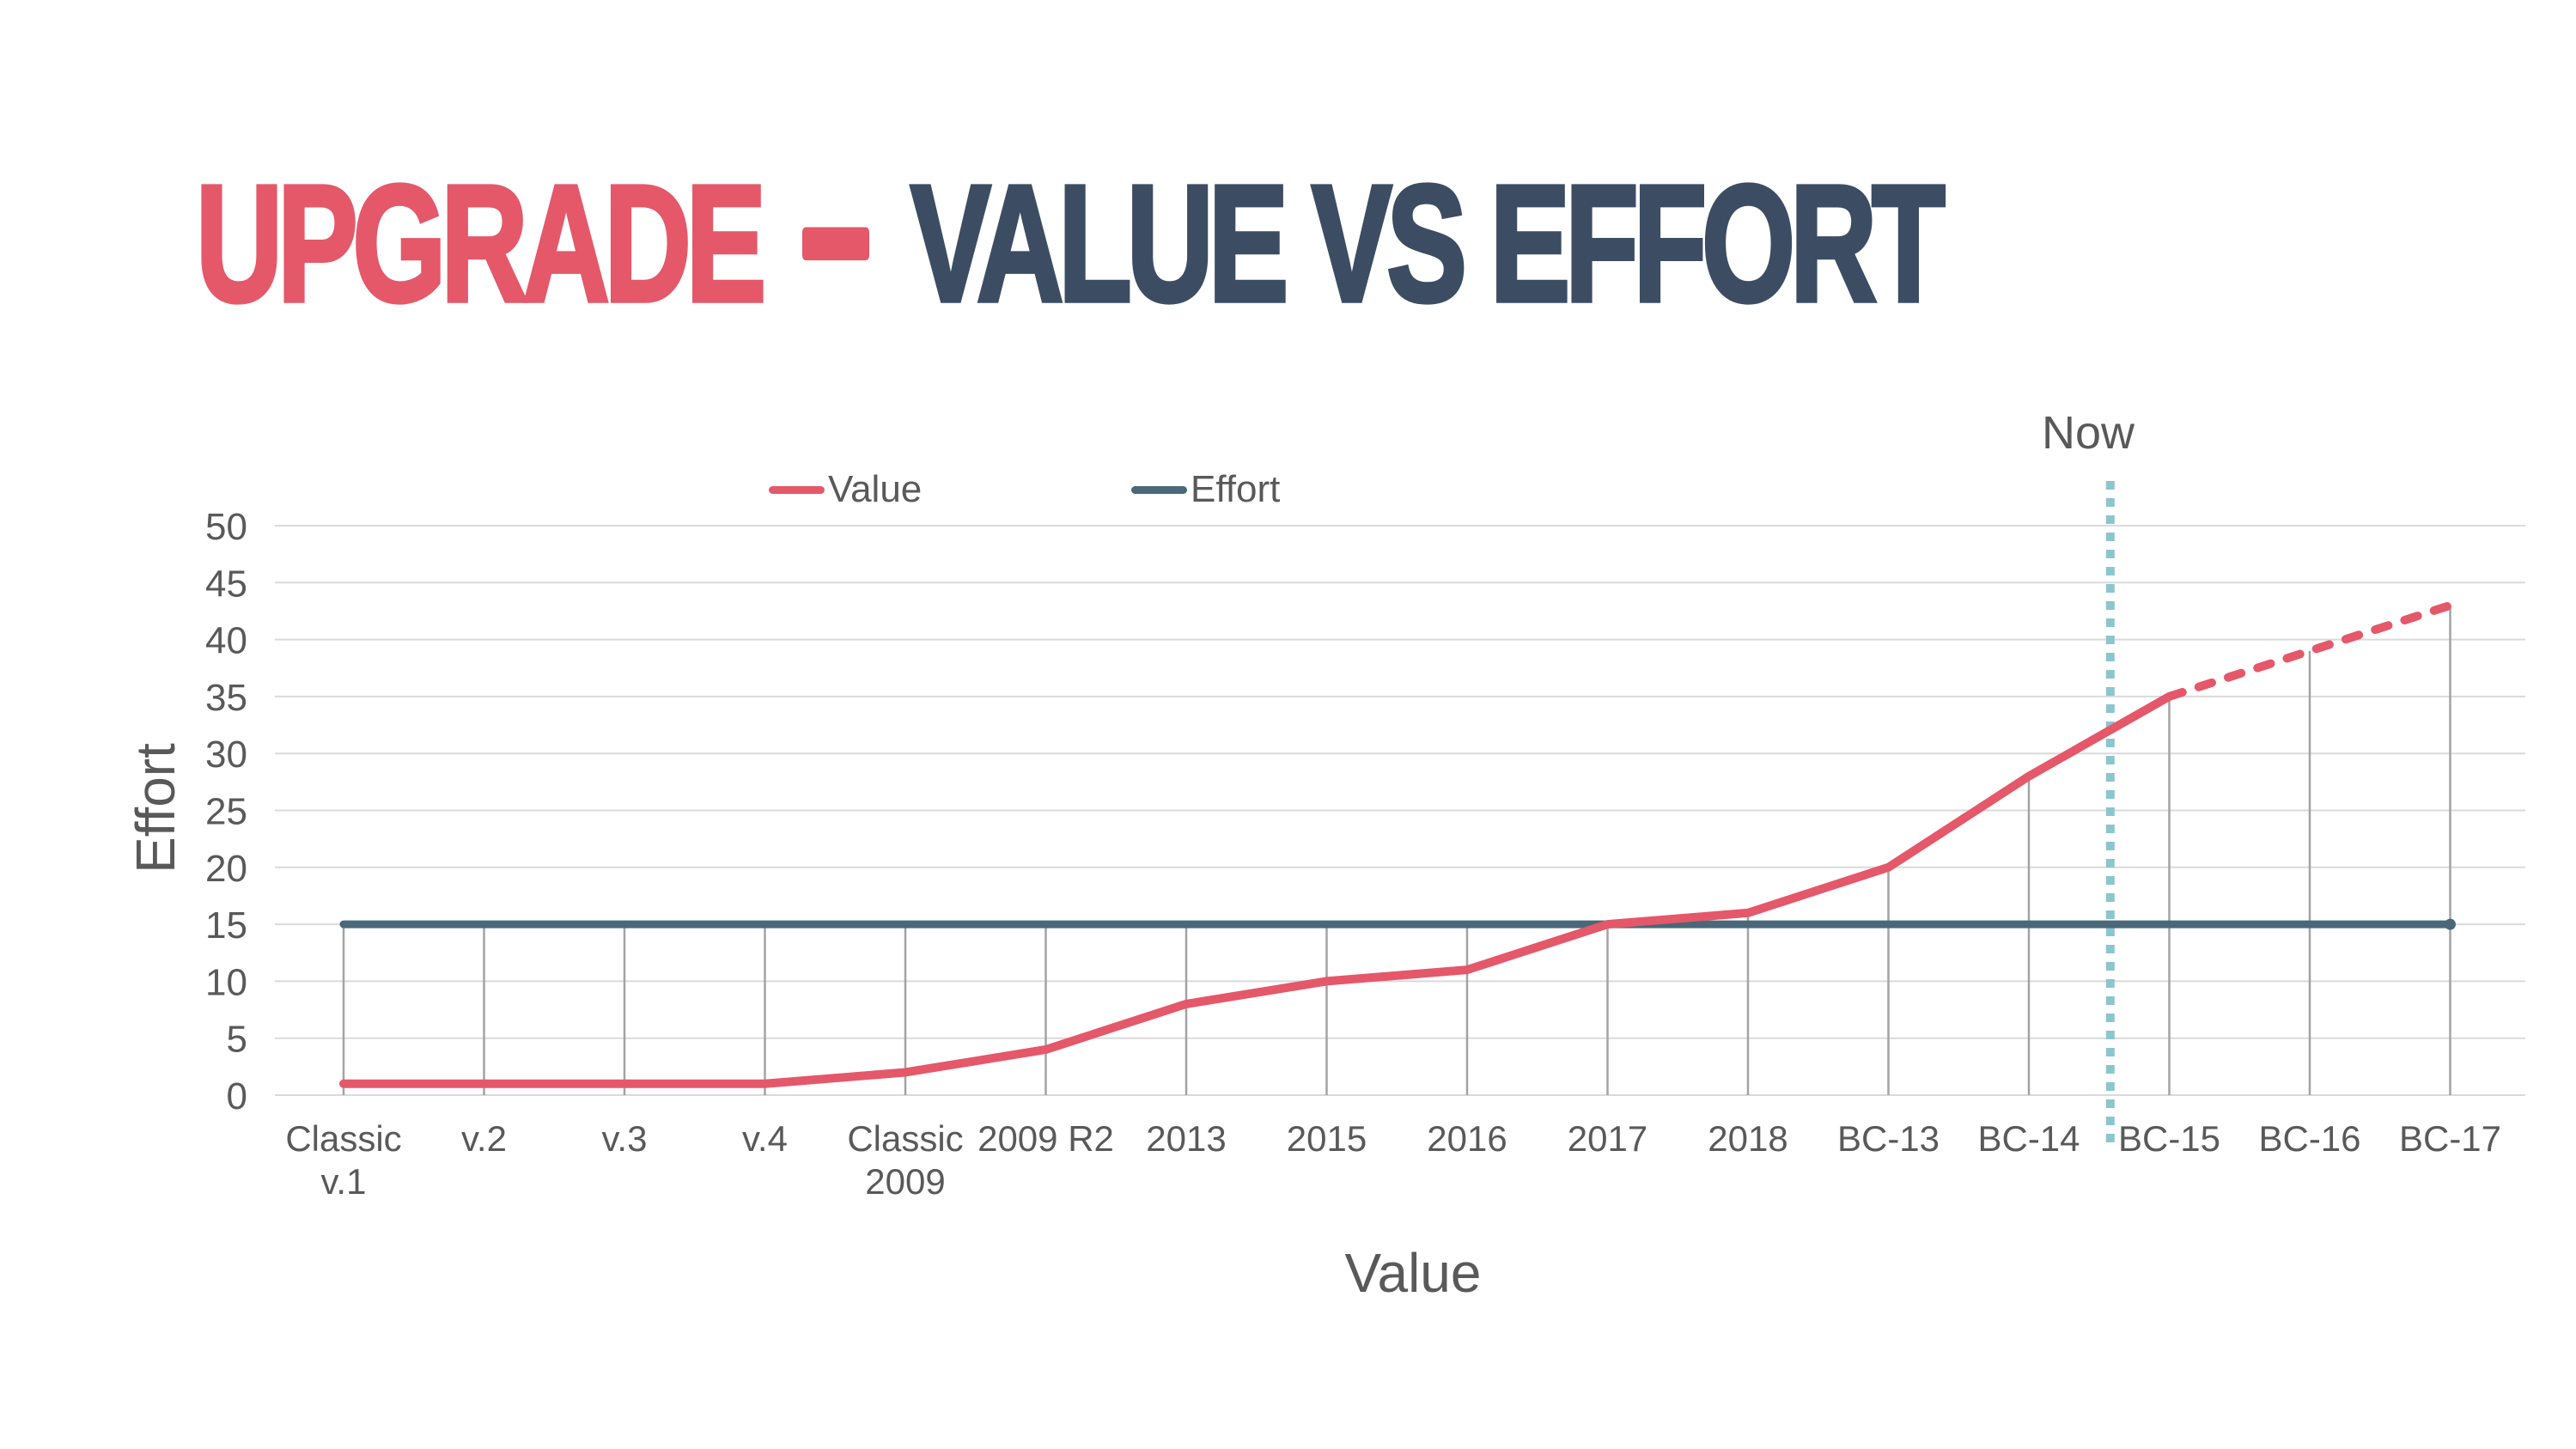 This screenshot has height=1449, width=2576. I want to click on value-line-swatch-icon, so click(797, 490).